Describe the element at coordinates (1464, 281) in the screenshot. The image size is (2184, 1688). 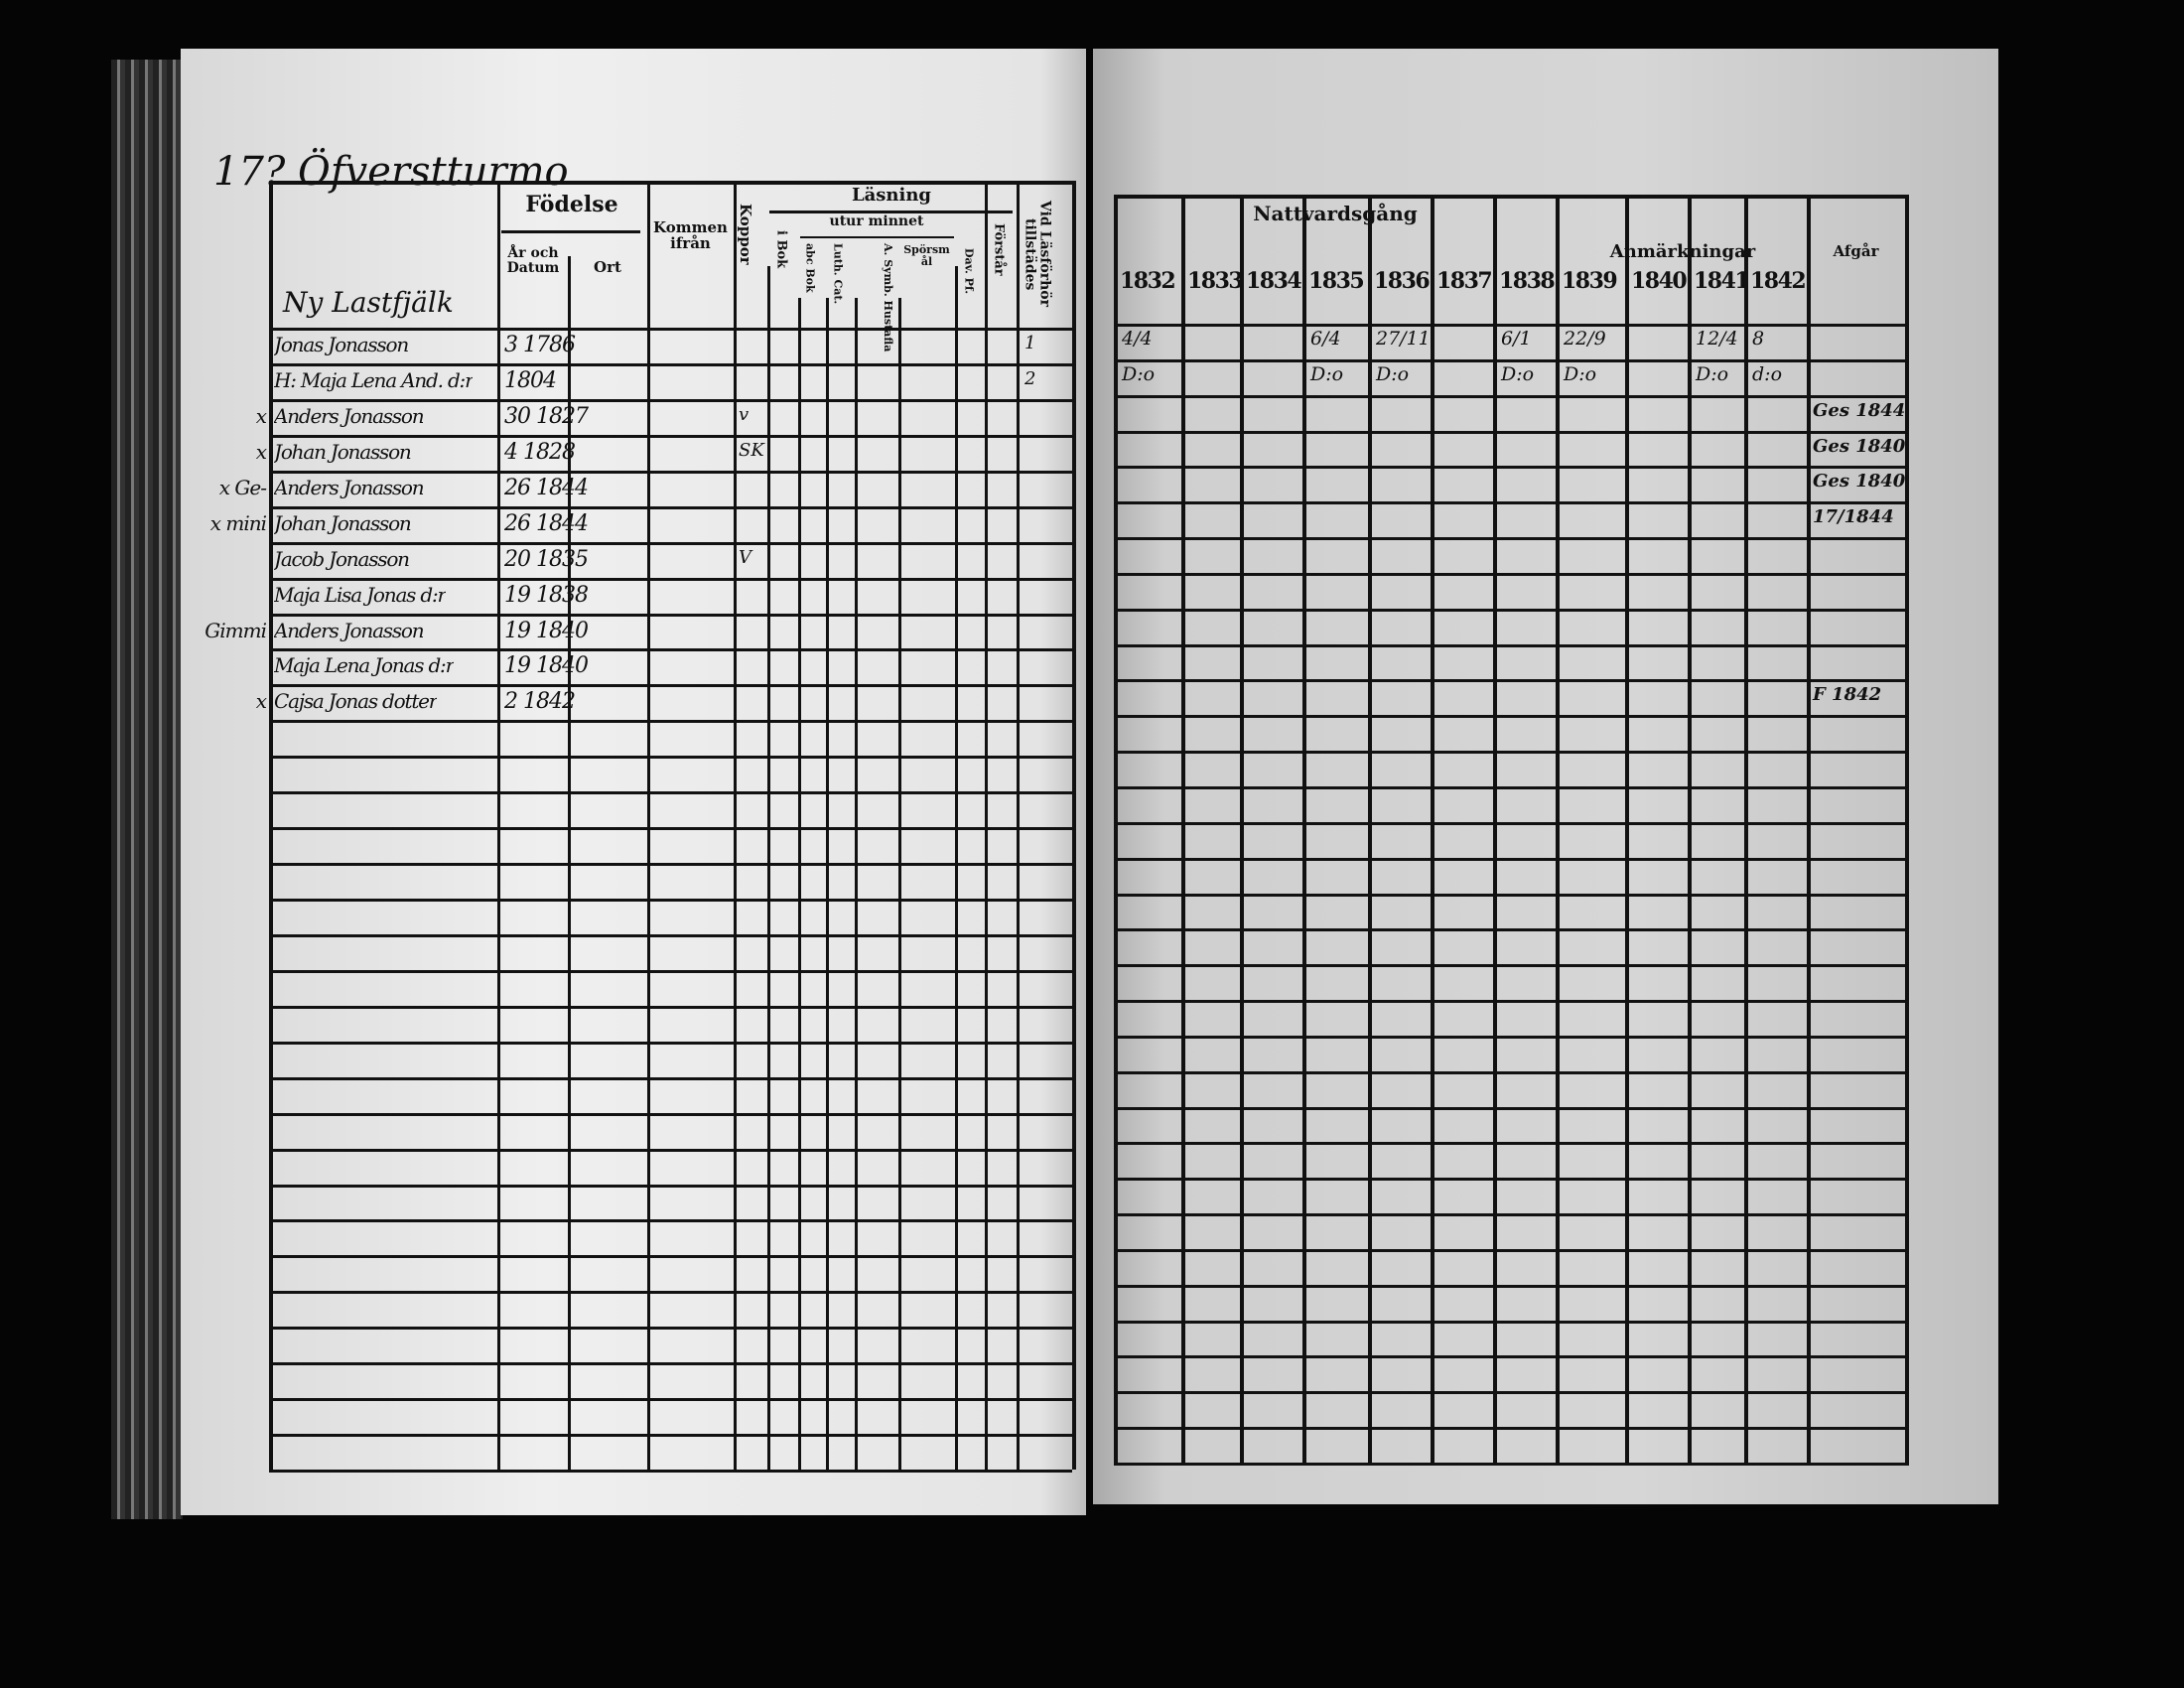
I see `year-header: 1837` at that location.